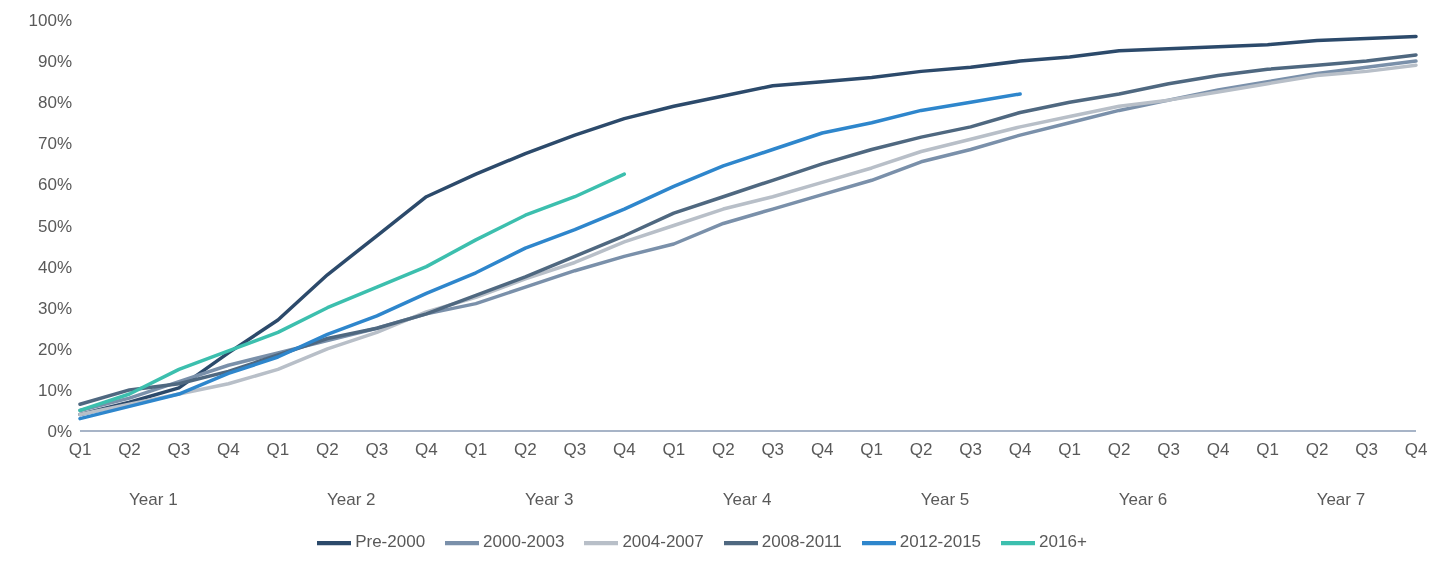 This screenshot has height=568, width=1444. What do you see at coordinates (524, 542) in the screenshot?
I see `legend-label: 2000-2003` at bounding box center [524, 542].